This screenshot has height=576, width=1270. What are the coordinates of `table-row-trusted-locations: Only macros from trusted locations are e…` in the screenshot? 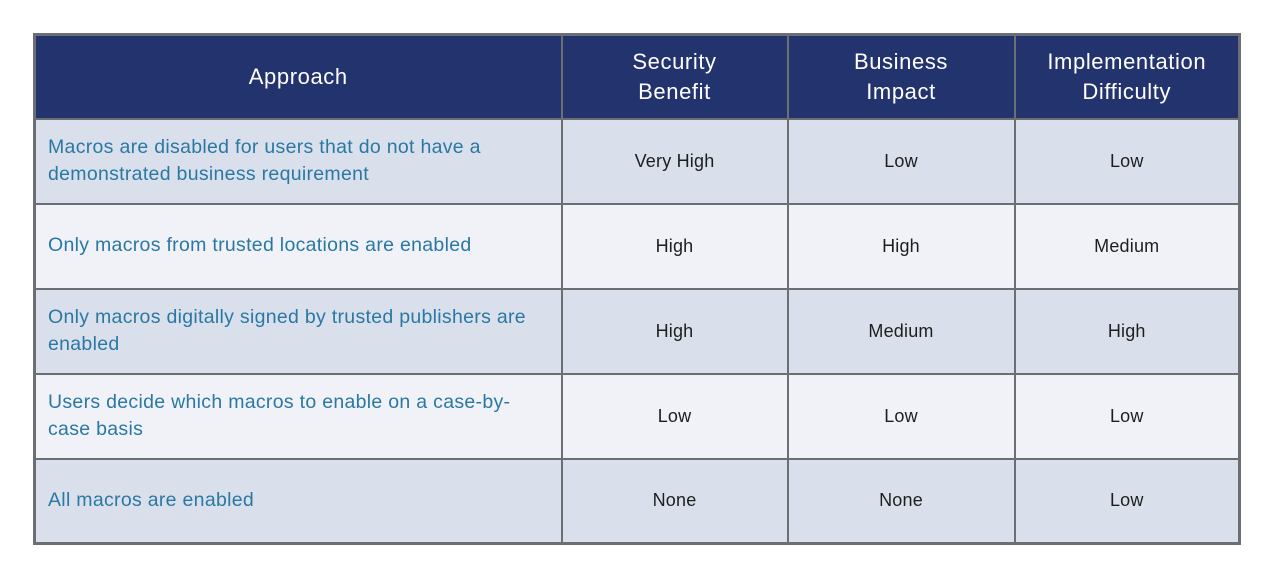 It's located at (637, 246).